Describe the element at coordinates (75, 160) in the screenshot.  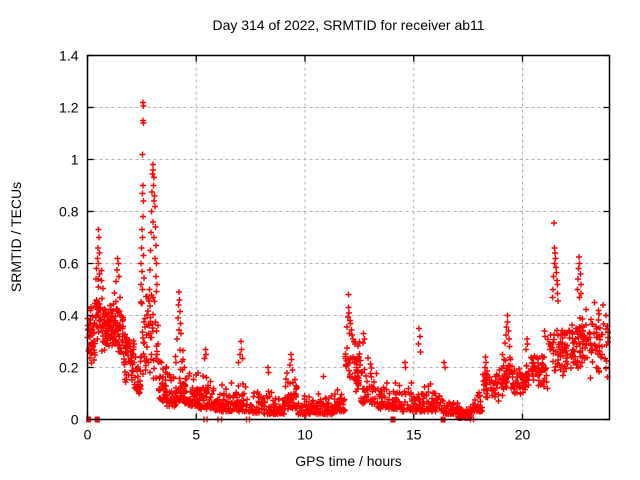
I see `y-tick-label: 1` at that location.